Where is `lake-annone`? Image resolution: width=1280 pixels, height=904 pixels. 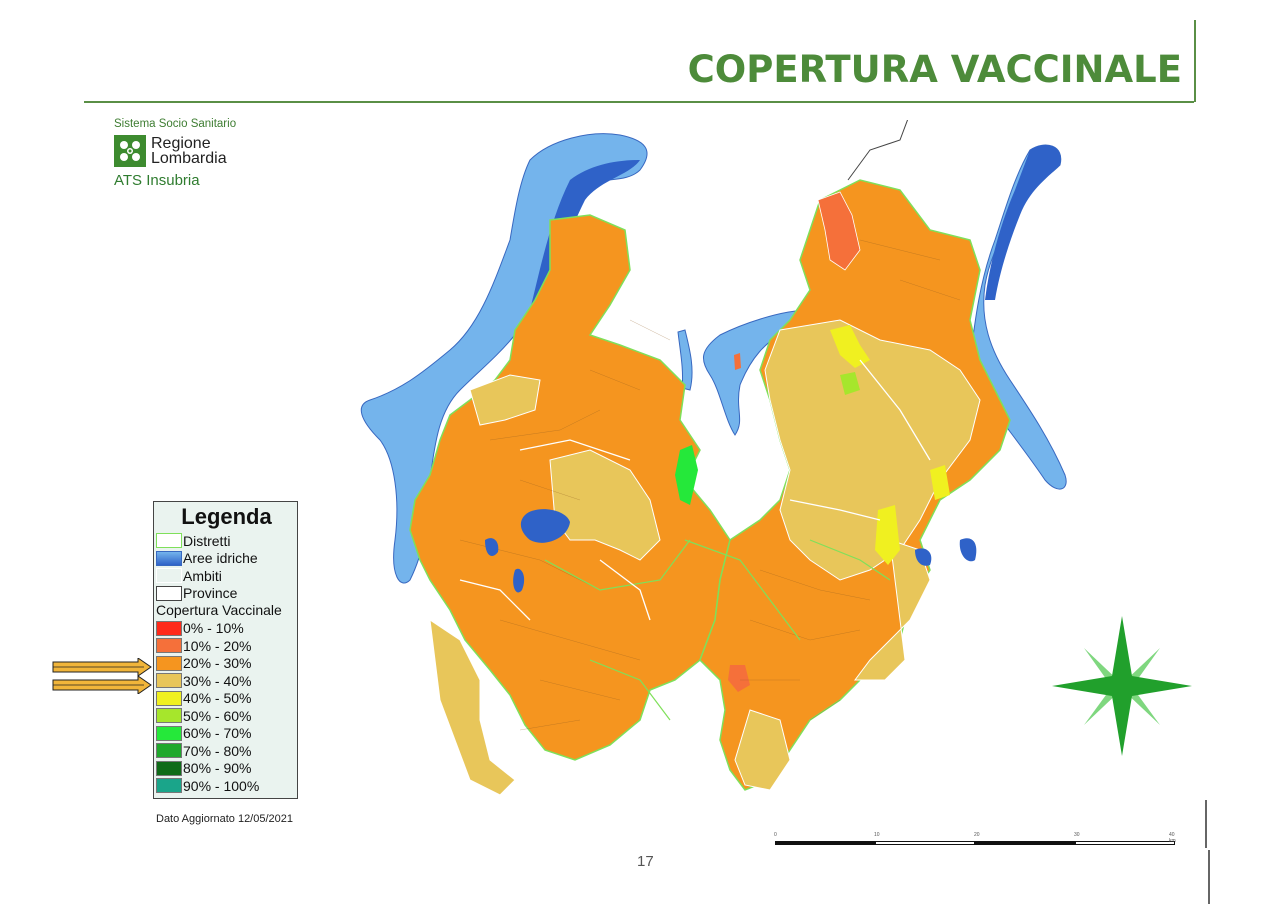 lake-annone is located at coordinates (968, 550).